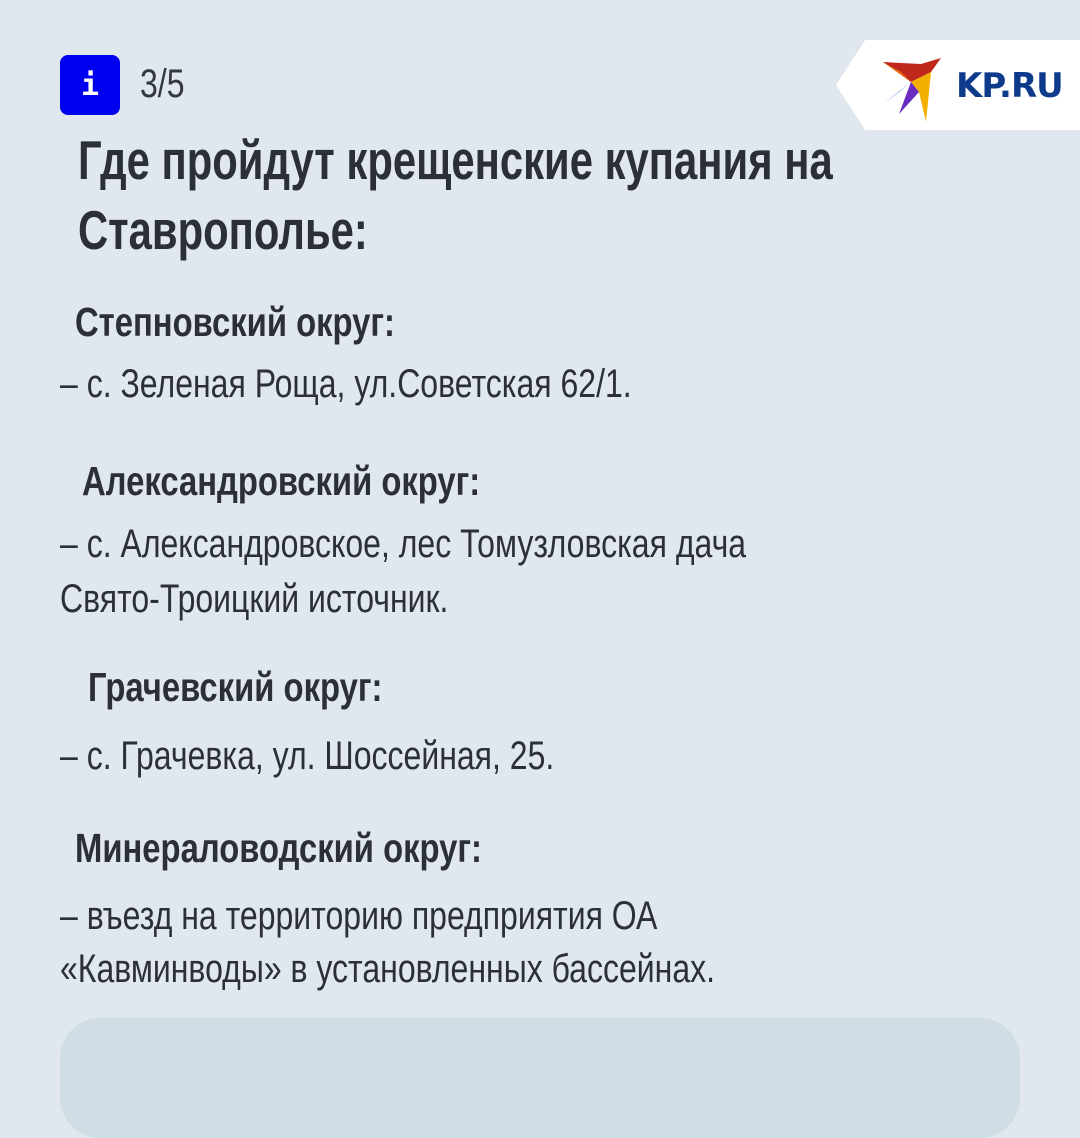 This screenshot has width=1080, height=1138. I want to click on slide-counter: 3/5, so click(162, 84).